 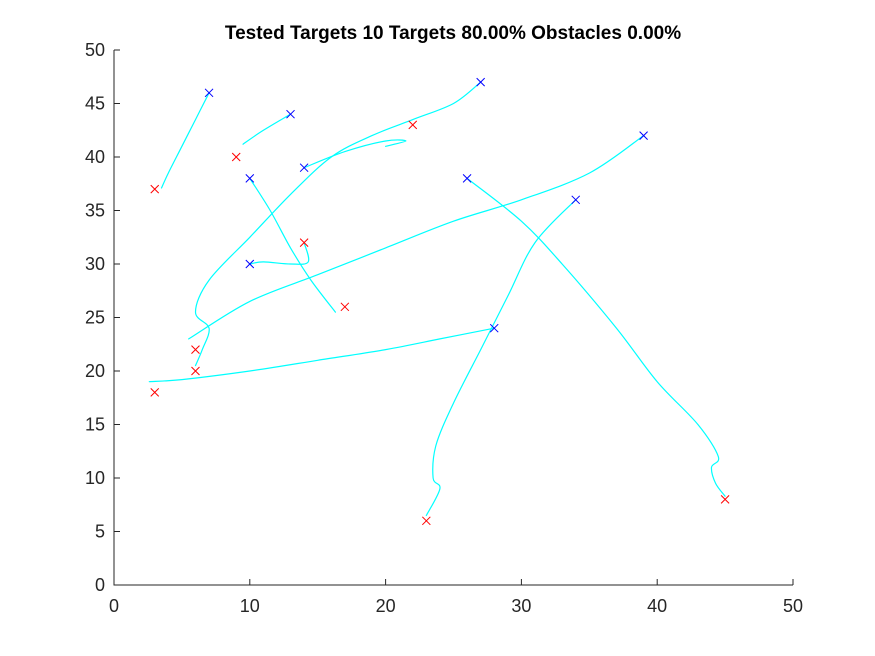 What do you see at coordinates (114, 606) in the screenshot?
I see `x-tick-label: 0` at bounding box center [114, 606].